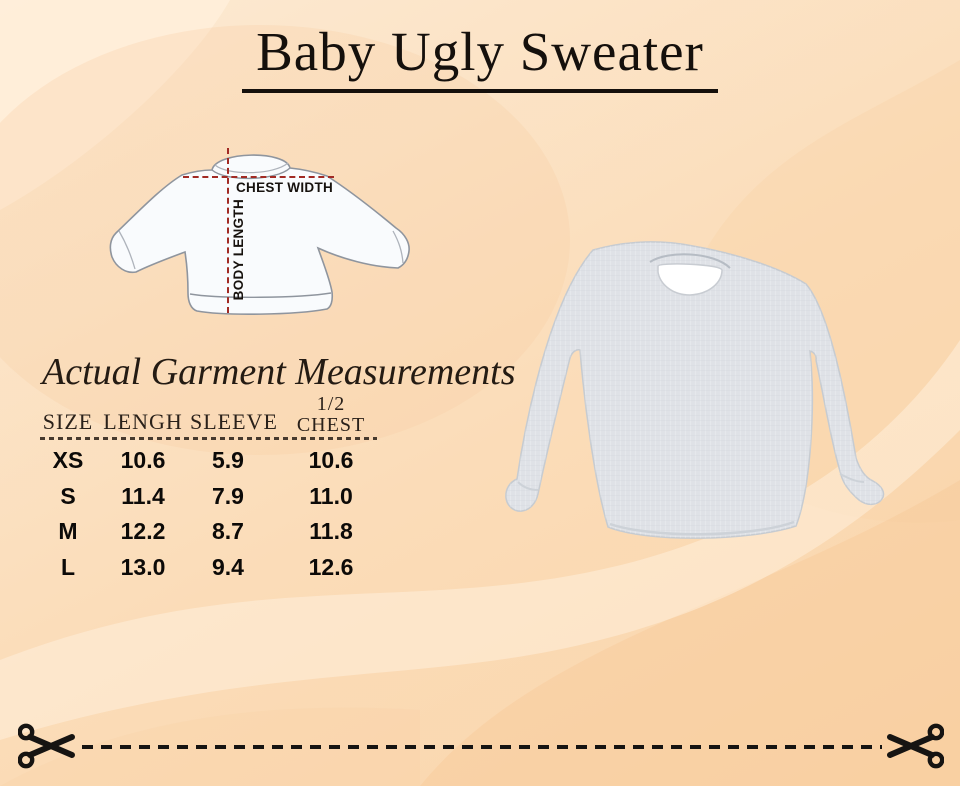  I want to click on chest-width-label: CHEST WIDTH, so click(285, 187).